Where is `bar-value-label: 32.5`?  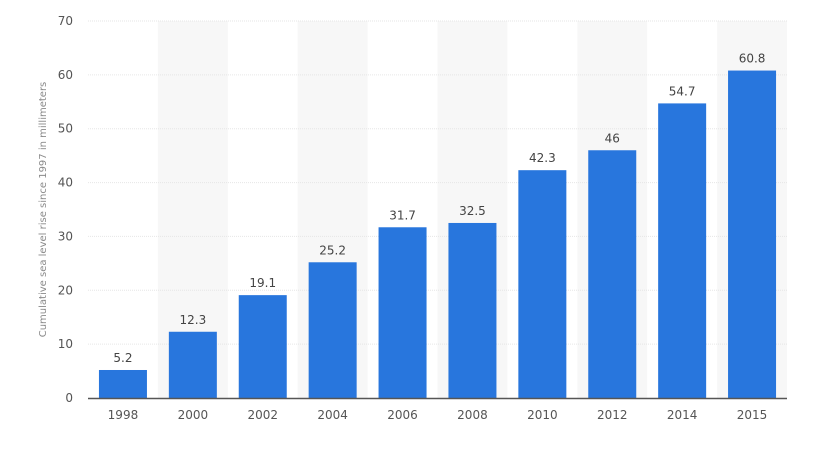
bar-value-label: 32.5 is located at coordinates (472, 211).